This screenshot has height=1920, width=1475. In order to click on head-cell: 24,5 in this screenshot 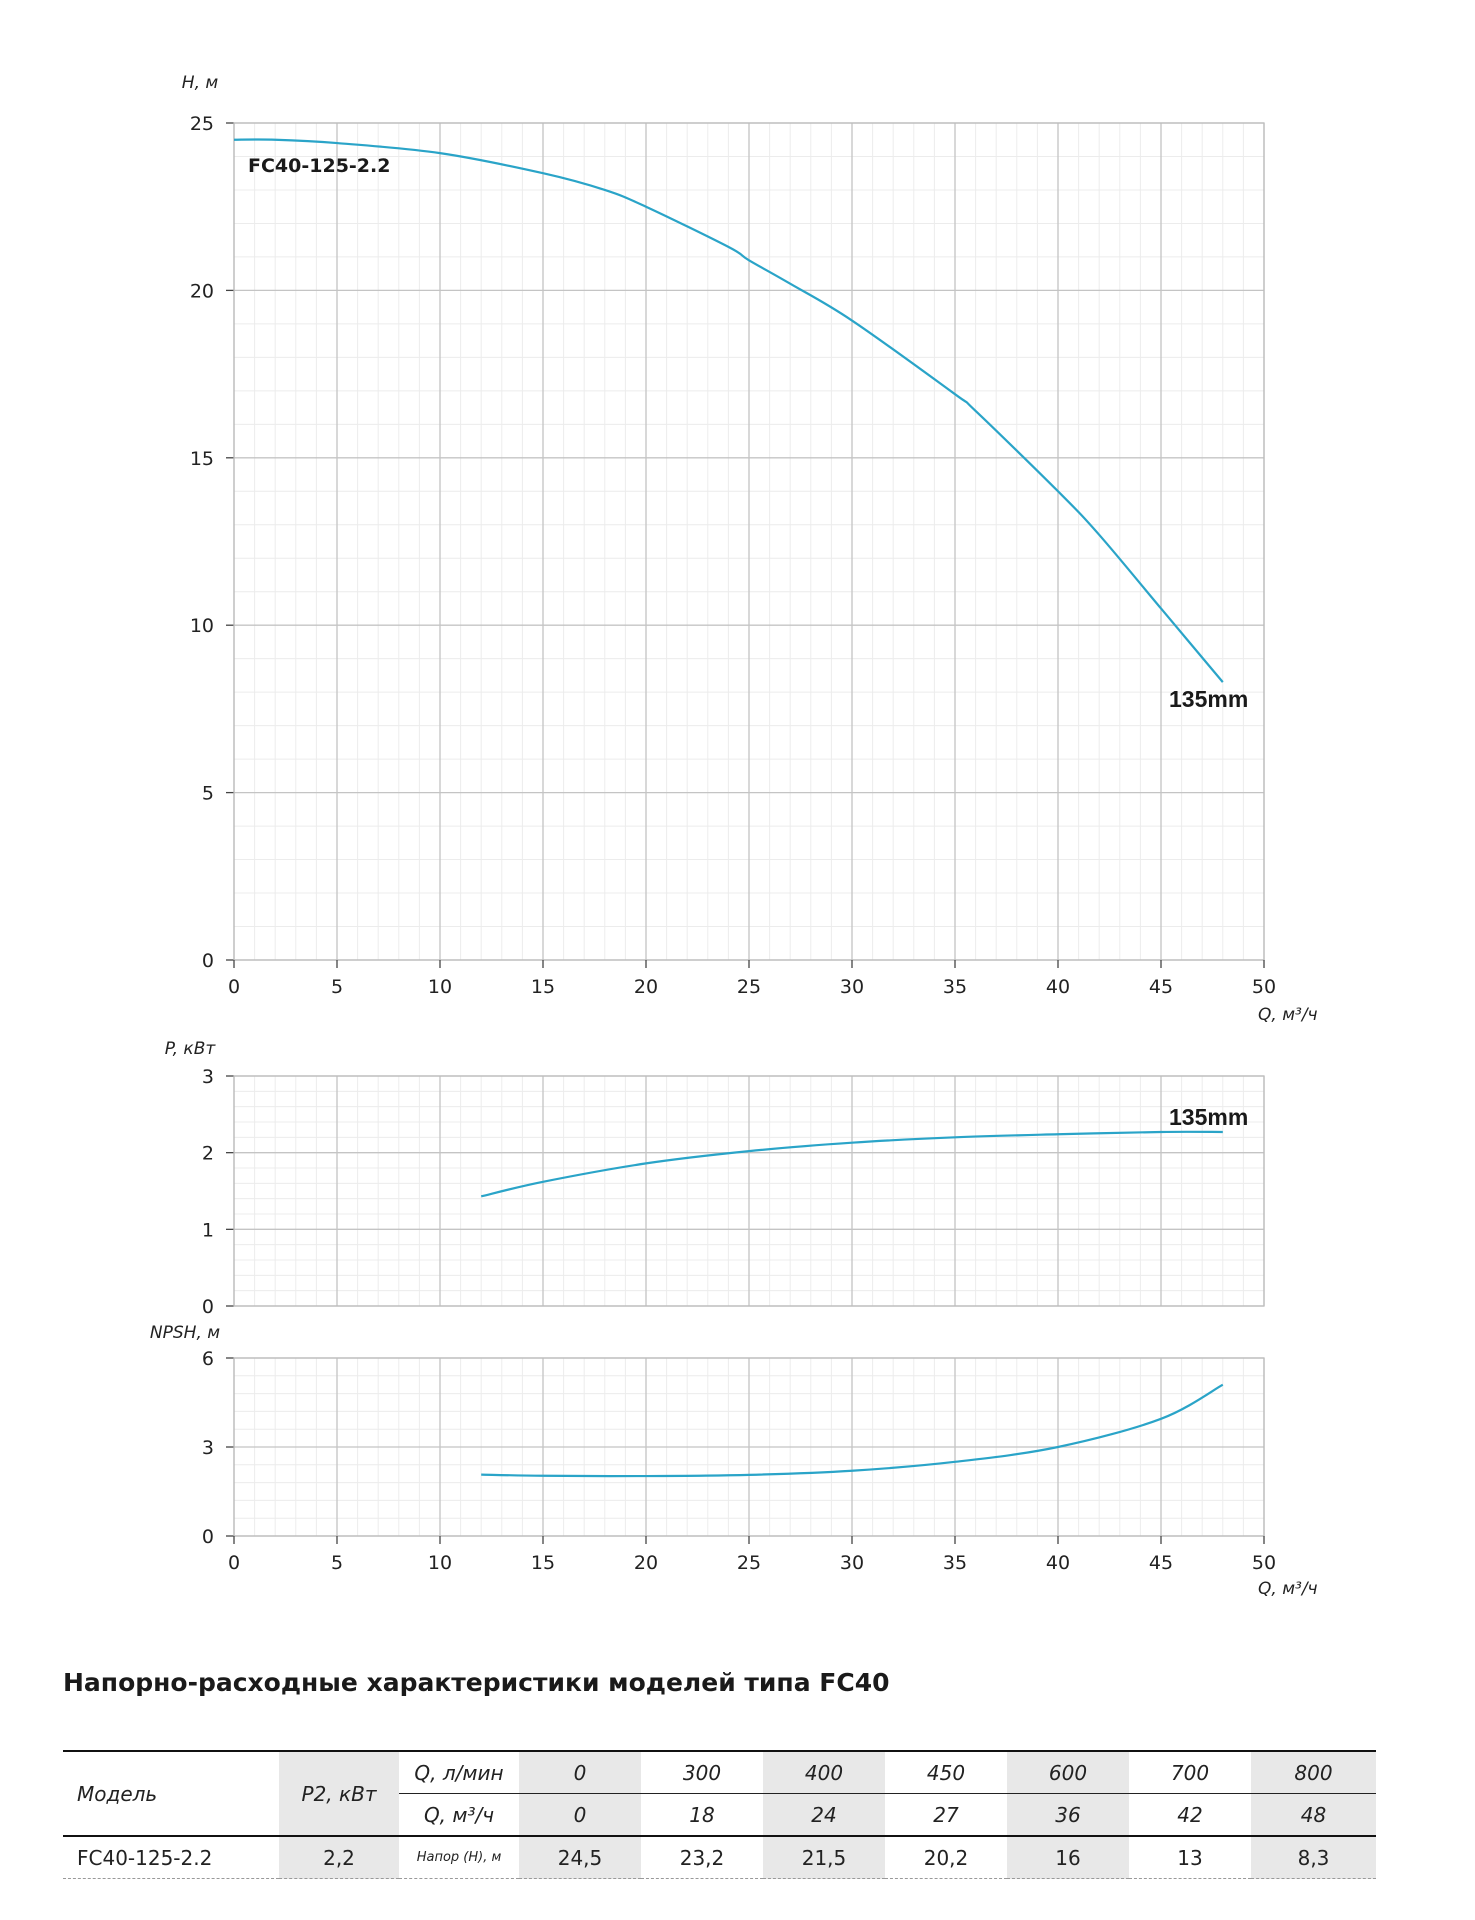, I will do `click(580, 1857)`.